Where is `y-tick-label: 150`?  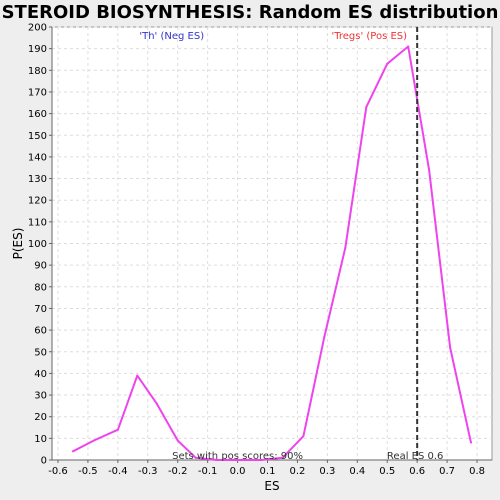
y-tick-label: 150 is located at coordinates (37, 136).